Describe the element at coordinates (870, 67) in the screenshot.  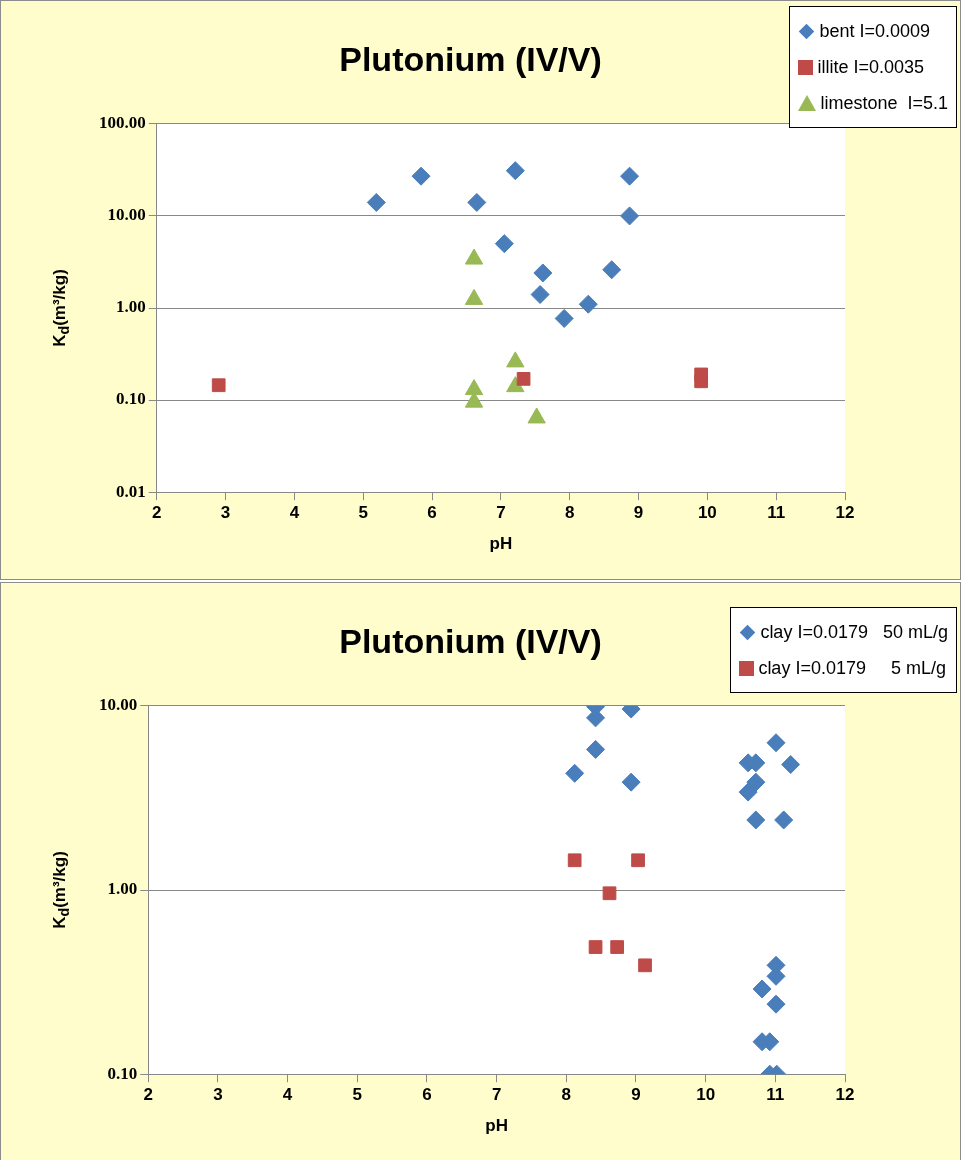
I see `legend-label: illite I=0.0035` at that location.